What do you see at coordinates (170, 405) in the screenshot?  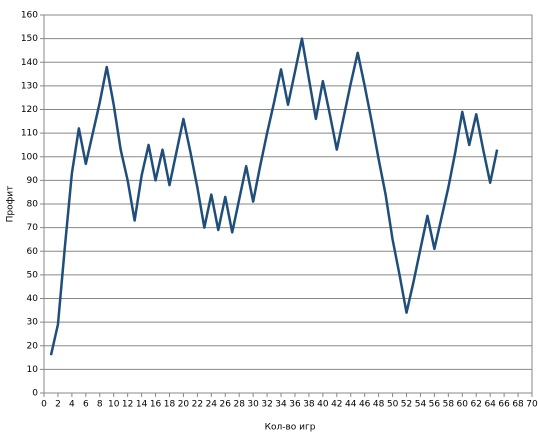 I see `x-tick-label: 18` at bounding box center [170, 405].